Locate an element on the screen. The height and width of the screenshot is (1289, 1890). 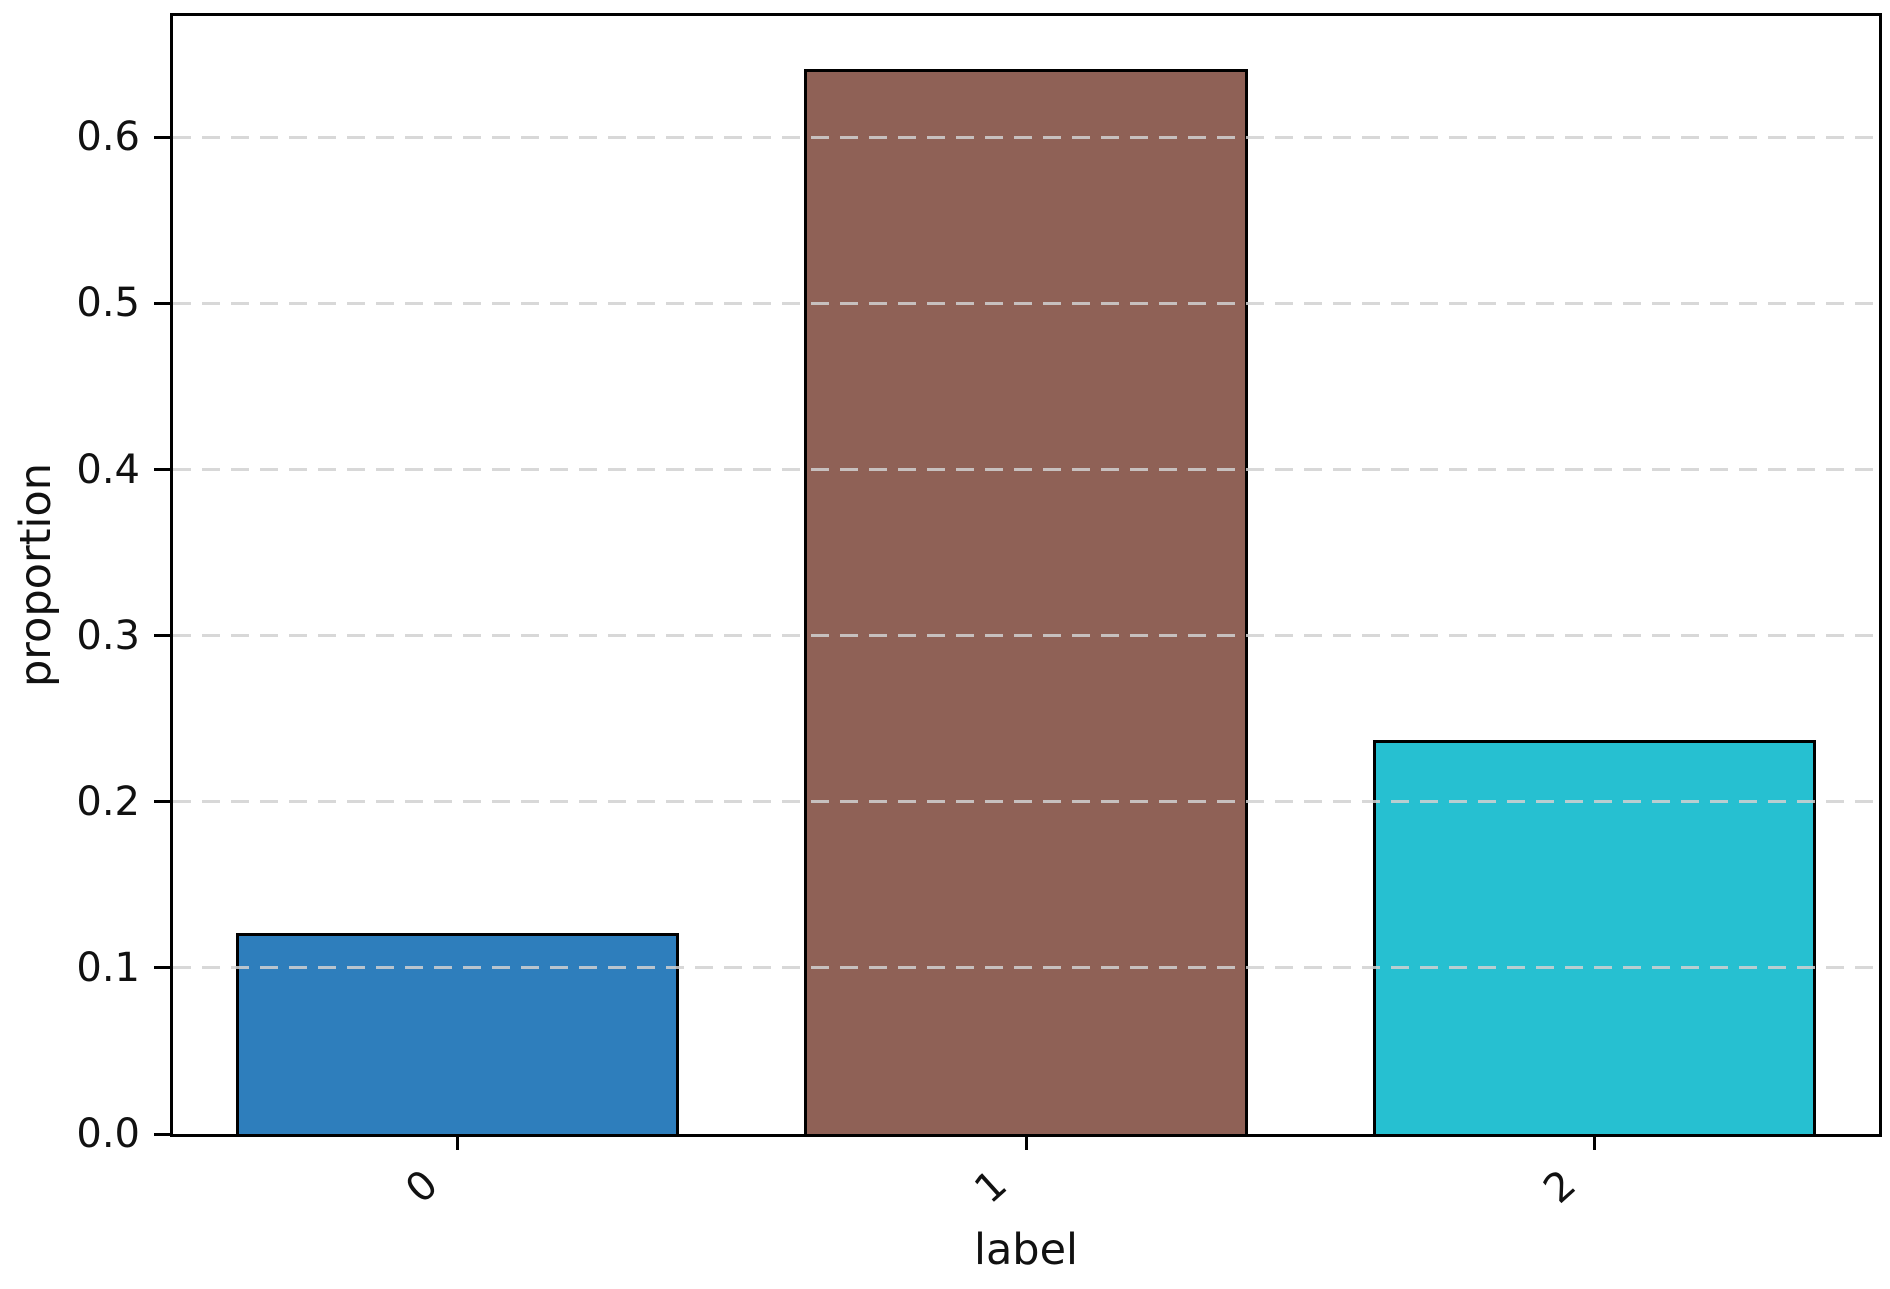
y-tick-label-0.1: 0.1 is located at coordinates (108, 967).